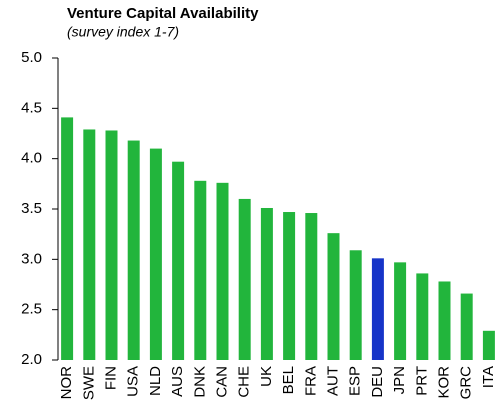 Image resolution: width=503 pixels, height=416 pixels. What do you see at coordinates (466, 383) in the screenshot?
I see `x-tick-label: GRC` at bounding box center [466, 383].